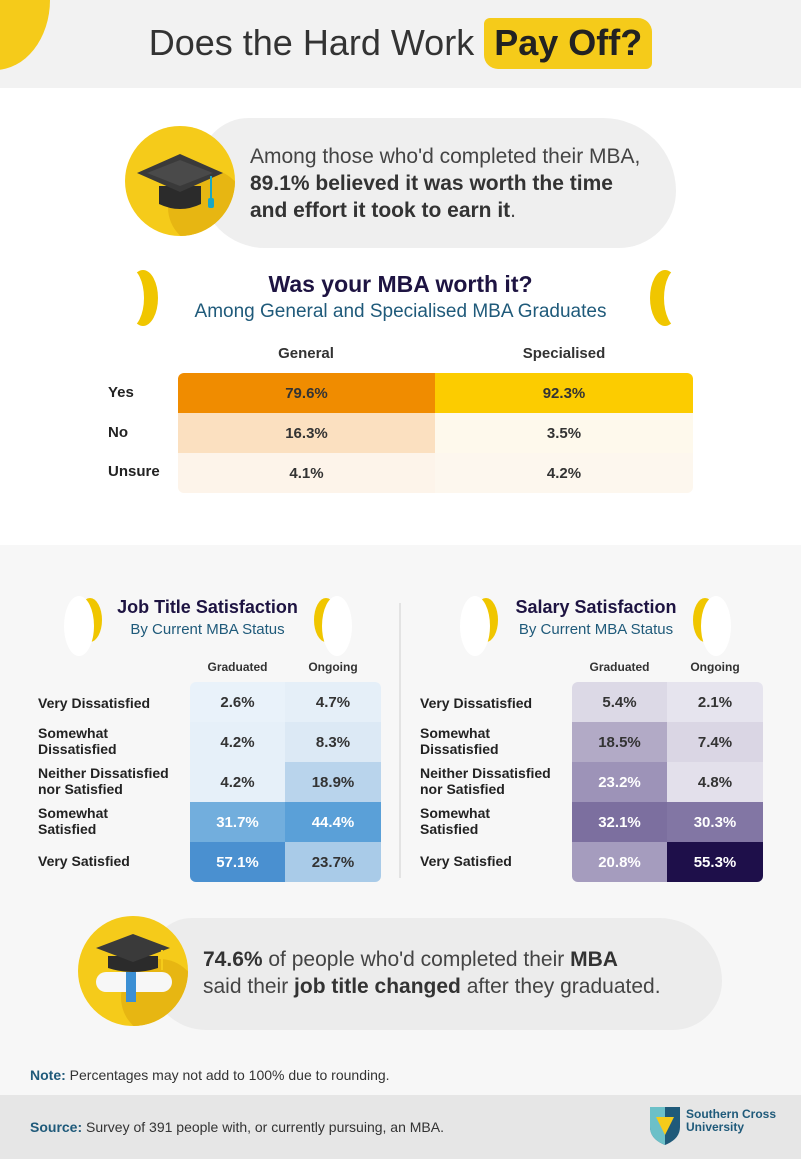 The height and width of the screenshot is (1159, 801). I want to click on logo-line-2: University, so click(715, 1127).